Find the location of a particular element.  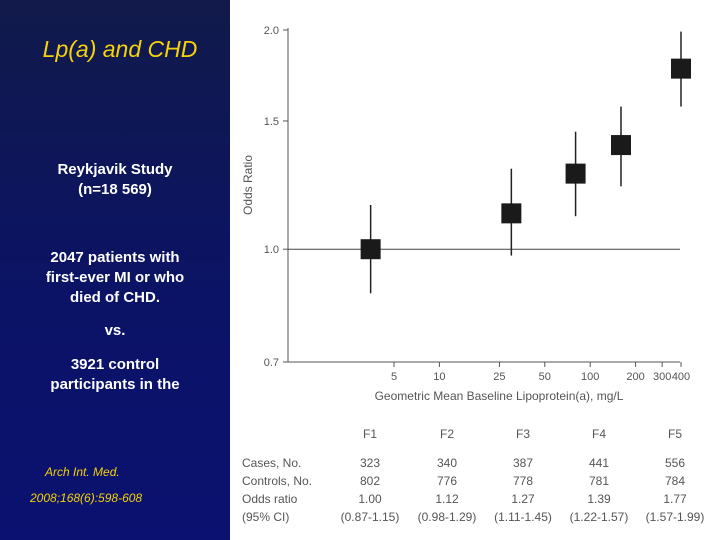

controls-line-2: participants in the is located at coordinates (115, 384).